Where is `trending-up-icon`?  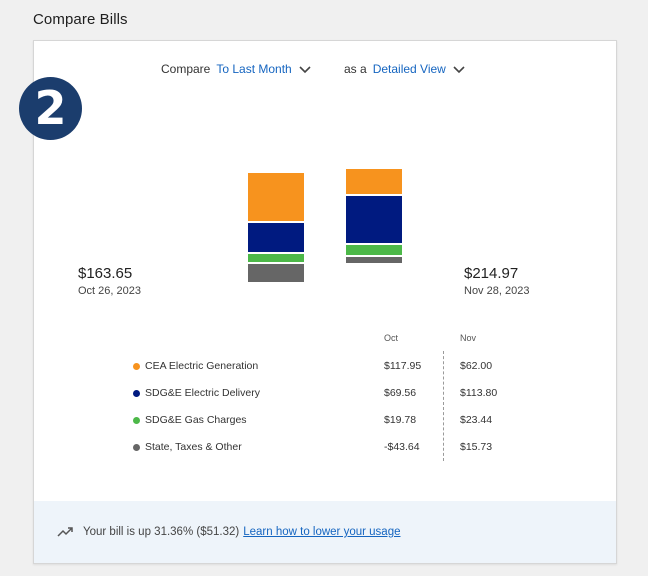 trending-up-icon is located at coordinates (65, 532).